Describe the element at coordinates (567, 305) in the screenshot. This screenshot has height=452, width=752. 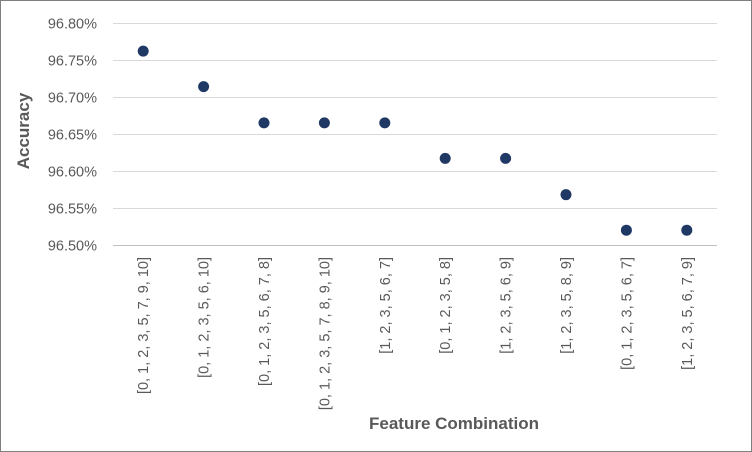
I see `x-tick-label: [1, 2, 3, 5, 8, 9]` at that location.